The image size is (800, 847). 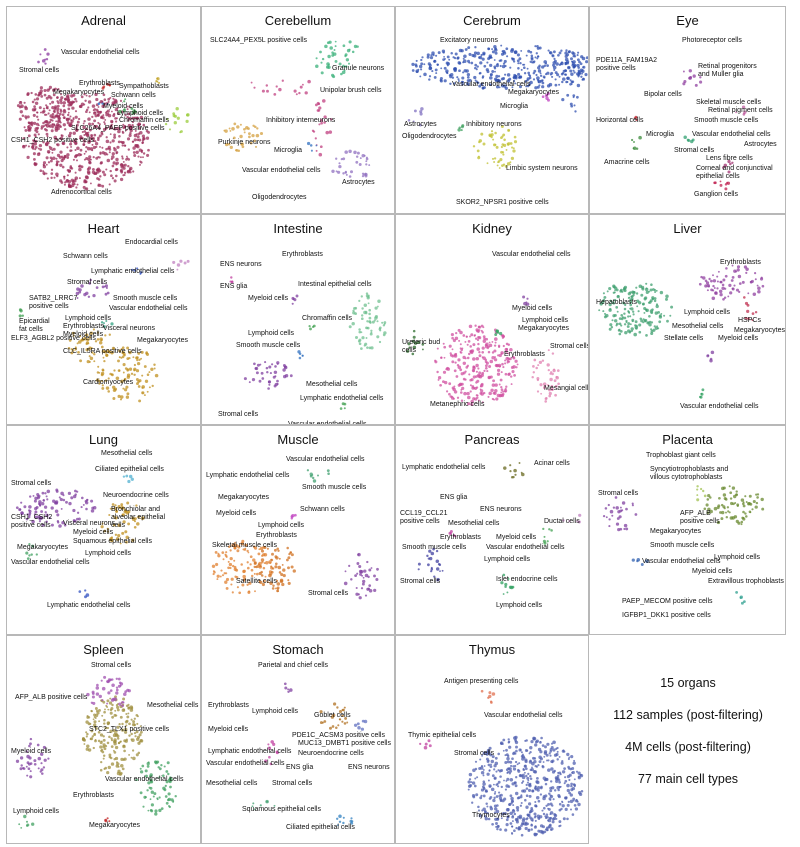 What do you see at coordinates (228, 705) in the screenshot?
I see `cell-type-label: Erythroblasts` at bounding box center [228, 705].